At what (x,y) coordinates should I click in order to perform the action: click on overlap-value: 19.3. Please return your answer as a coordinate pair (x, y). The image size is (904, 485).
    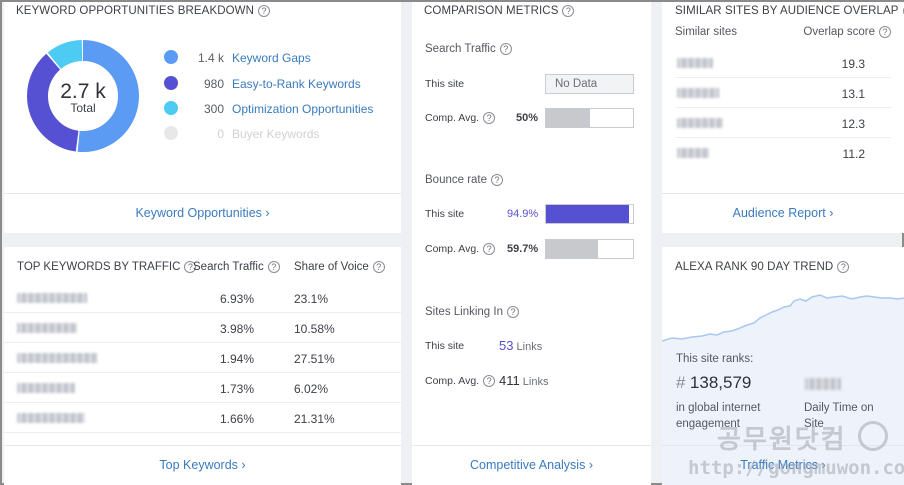
    Looking at the image, I should click on (853, 64).